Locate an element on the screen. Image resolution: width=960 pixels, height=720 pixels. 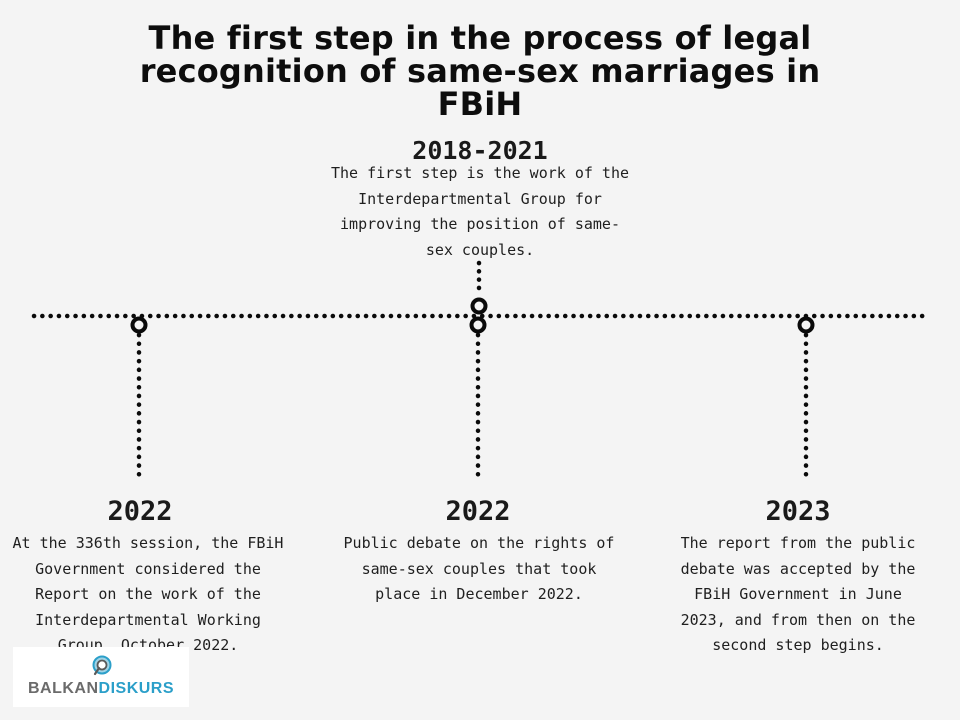
logo-wordmark: BALKANDISKURS is located at coordinates (101, 689).